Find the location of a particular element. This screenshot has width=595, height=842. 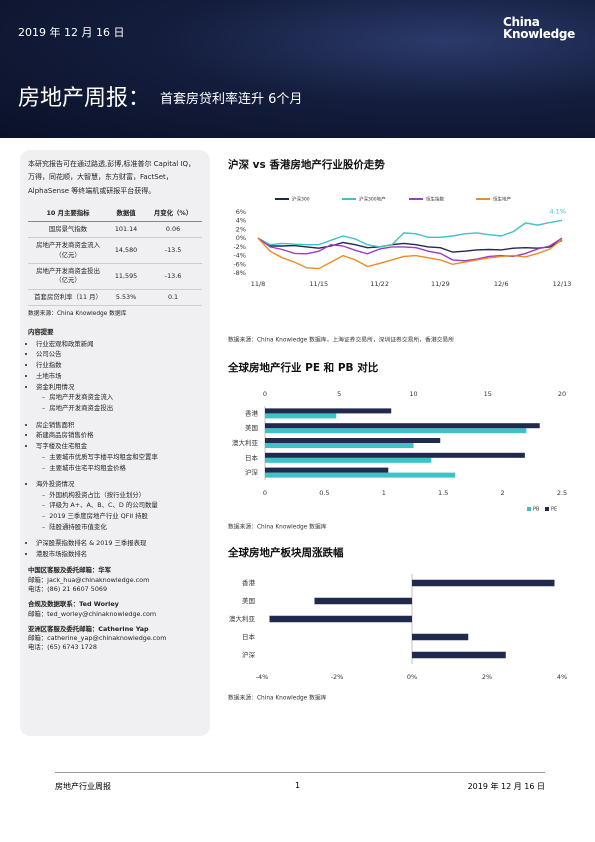

table-cell: 14,580 is located at coordinates (126, 251).